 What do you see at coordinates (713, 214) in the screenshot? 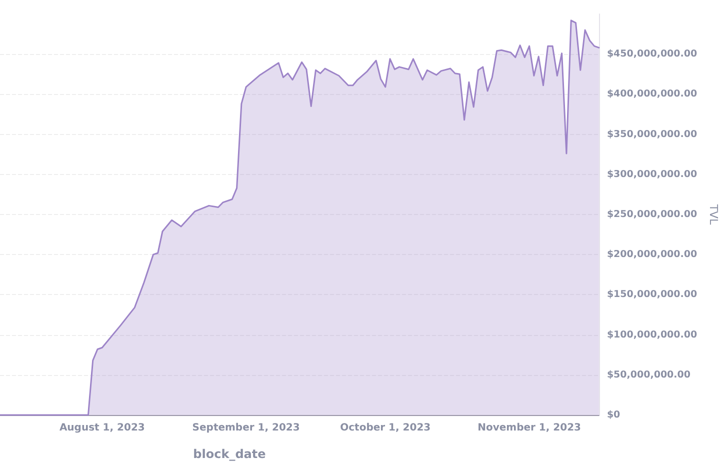
I see `y-axis-title: TVL` at bounding box center [713, 214].